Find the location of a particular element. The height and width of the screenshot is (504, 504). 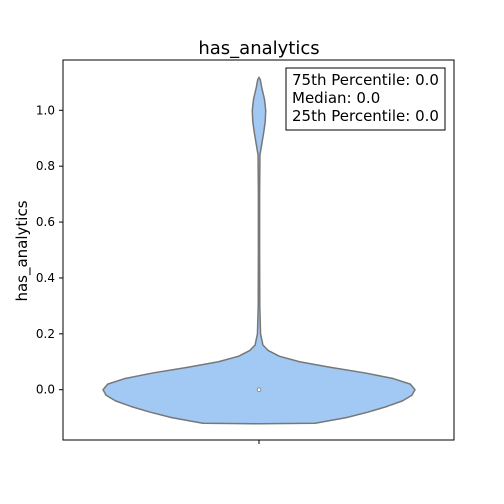

y-tick-label: 0.6 is located at coordinates (45, 222).